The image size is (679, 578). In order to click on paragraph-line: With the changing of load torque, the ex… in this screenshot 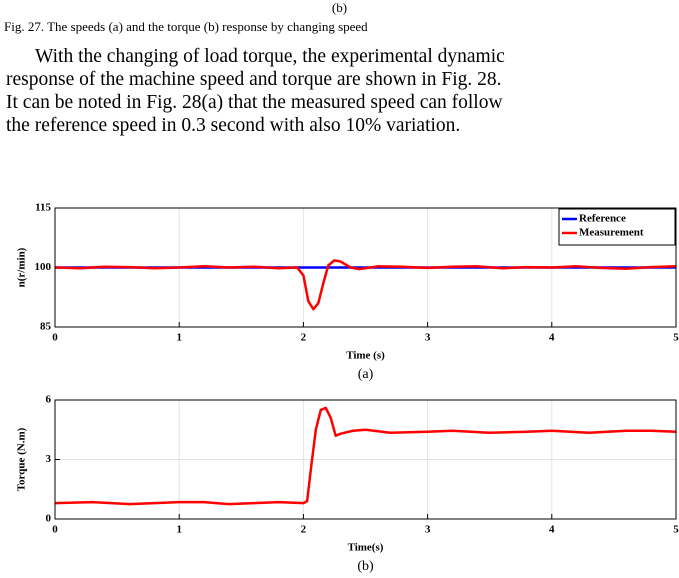, I will do `click(270, 56)`.